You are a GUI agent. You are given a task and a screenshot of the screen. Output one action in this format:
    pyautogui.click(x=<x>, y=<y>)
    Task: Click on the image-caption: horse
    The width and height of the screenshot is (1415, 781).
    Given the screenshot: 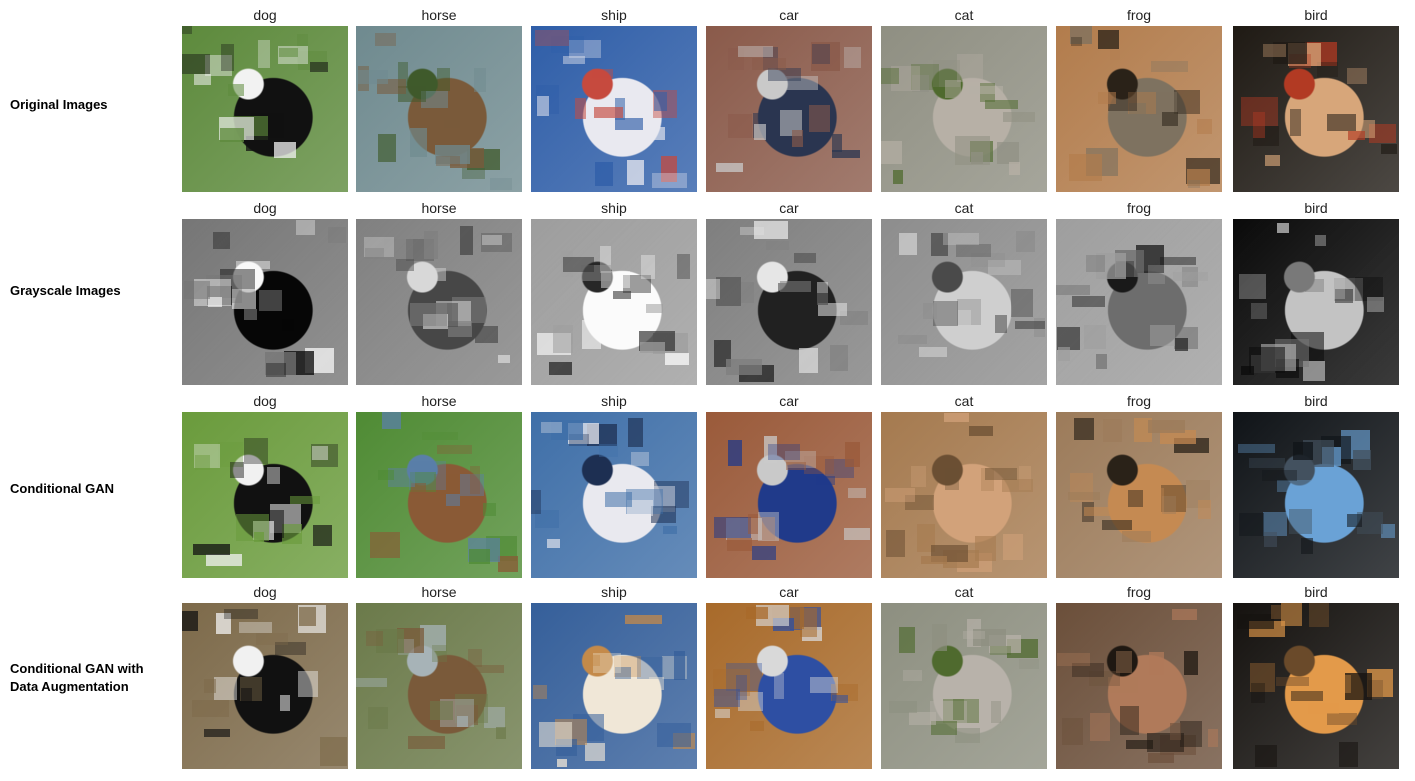 What is the action you would take?
    pyautogui.click(x=439, y=401)
    